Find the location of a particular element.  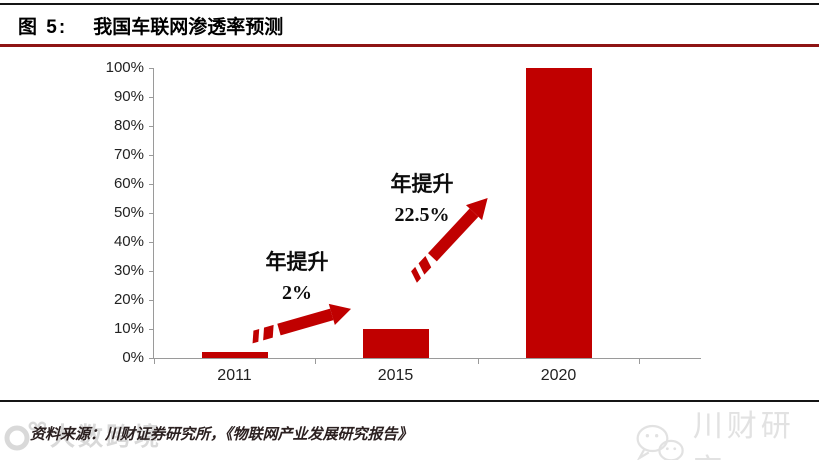

header-red-divider is located at coordinates (409, 45).